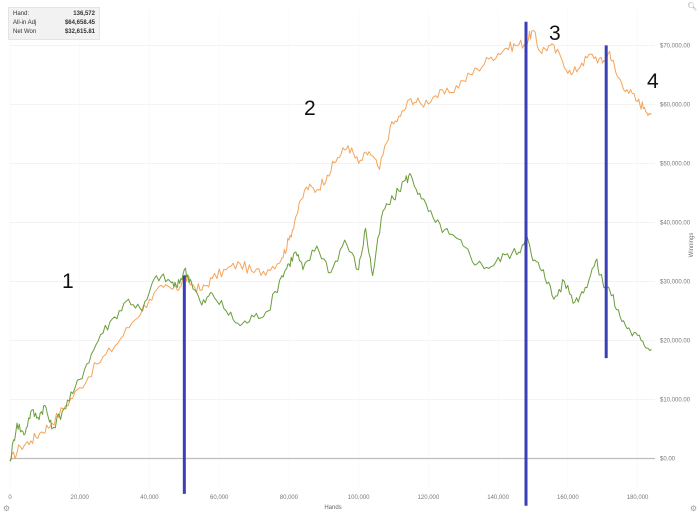 Image resolution: width=700 pixels, height=516 pixels. Describe the element at coordinates (675, 46) in the screenshot. I see `y-tick-label: $70,000.00` at that location.